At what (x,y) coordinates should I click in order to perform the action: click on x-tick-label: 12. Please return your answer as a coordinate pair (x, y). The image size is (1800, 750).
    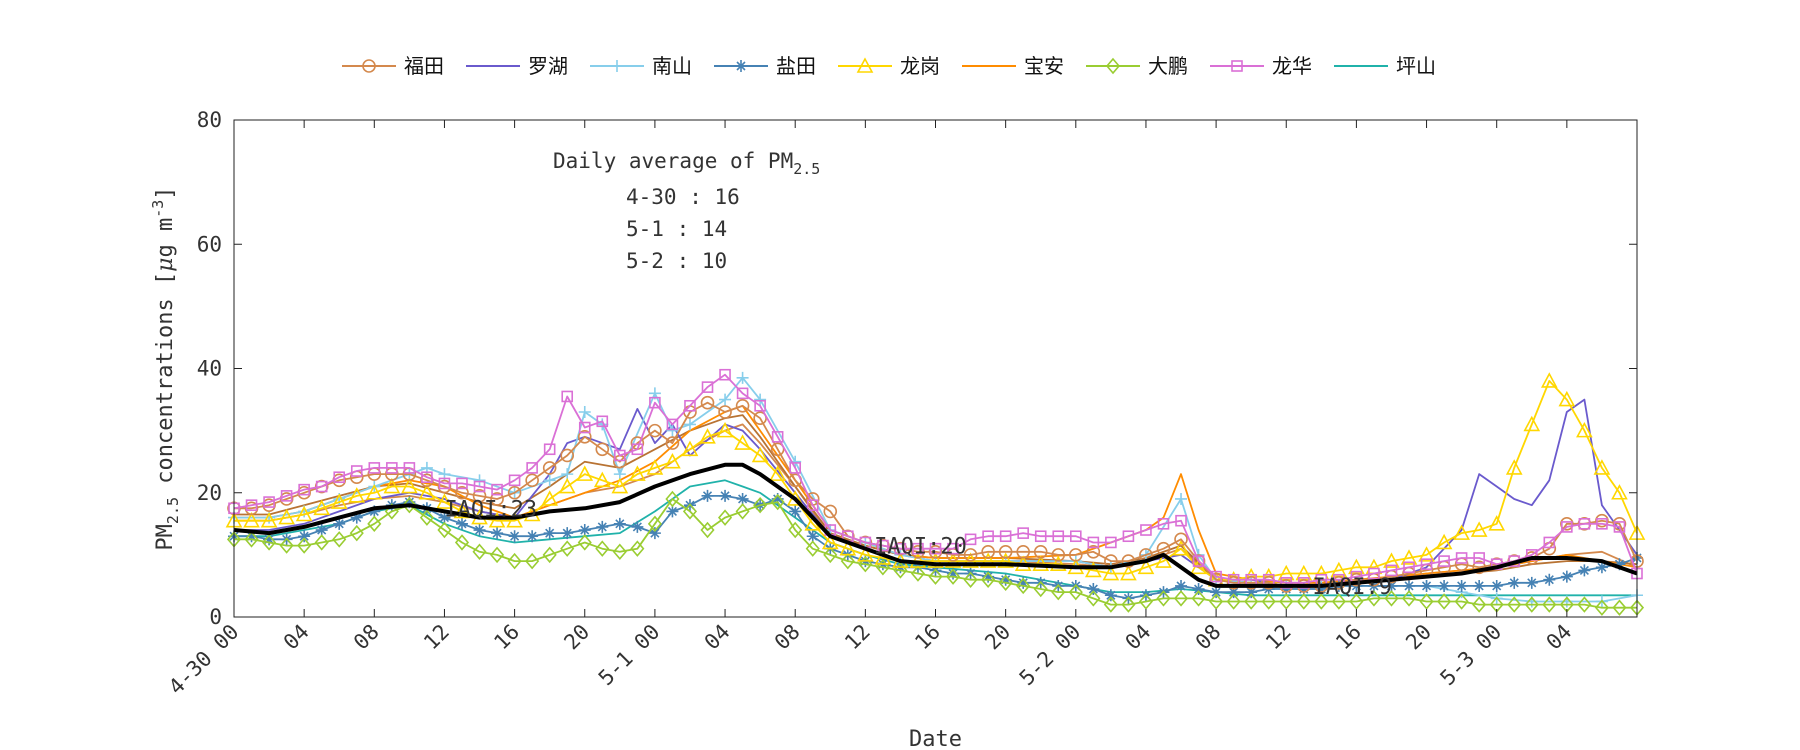
    Looking at the image, I should click on (857, 637).